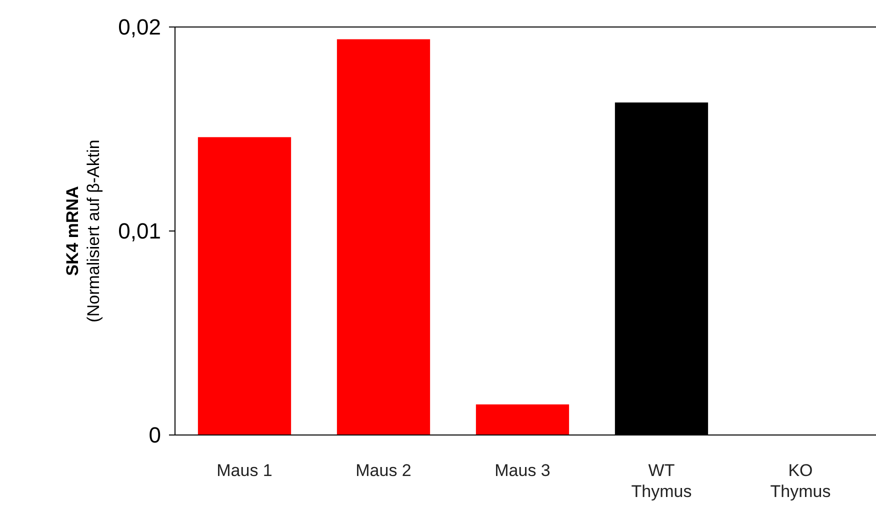 This screenshot has height=506, width=876. I want to click on y-tick-label: 0,01, so click(139, 231).